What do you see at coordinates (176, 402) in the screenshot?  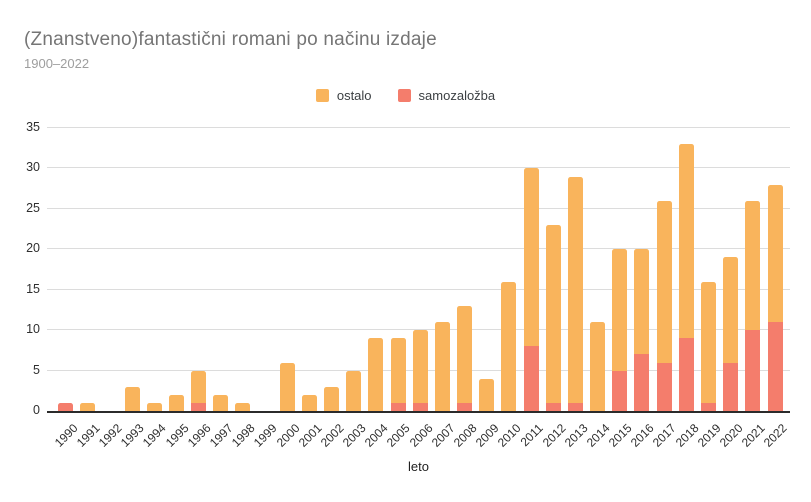 I see `bar-segment-ostalo-1995` at bounding box center [176, 402].